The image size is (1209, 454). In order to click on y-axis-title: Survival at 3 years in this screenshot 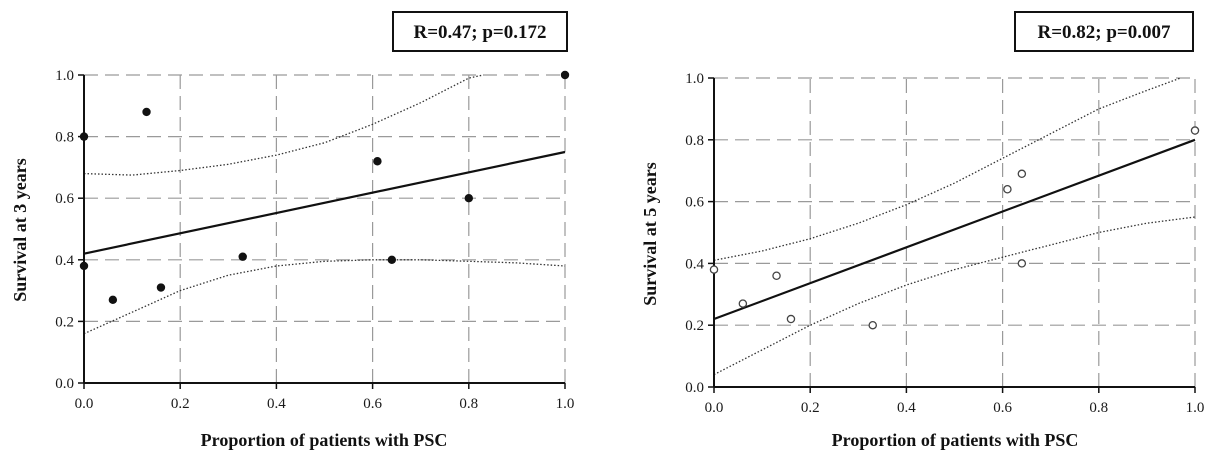, I will do `click(20, 230)`.